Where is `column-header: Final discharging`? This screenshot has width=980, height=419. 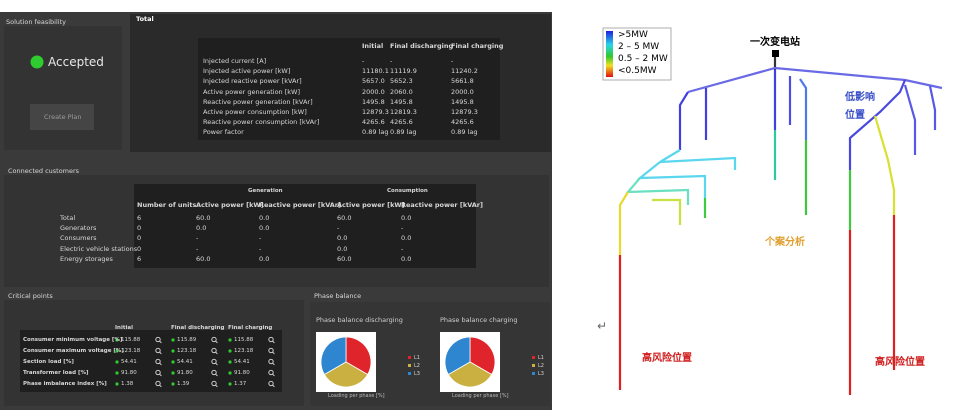 column-header: Final discharging is located at coordinates (422, 46).